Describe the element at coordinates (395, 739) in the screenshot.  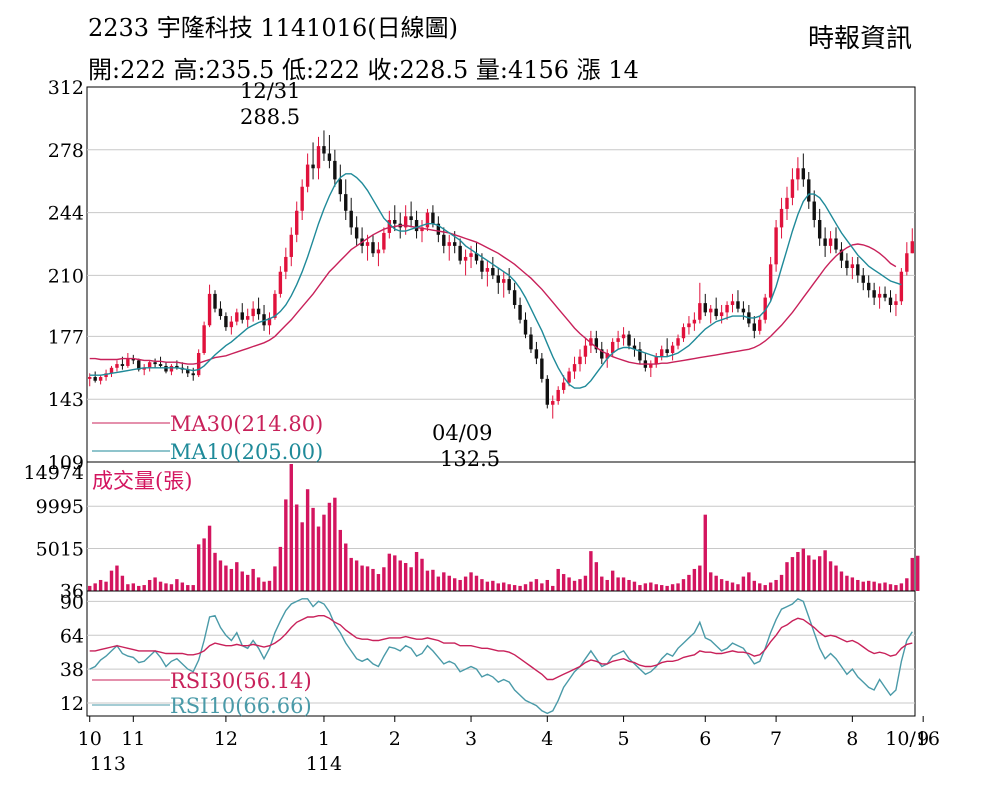
I see `x-tick-label: 2` at that location.